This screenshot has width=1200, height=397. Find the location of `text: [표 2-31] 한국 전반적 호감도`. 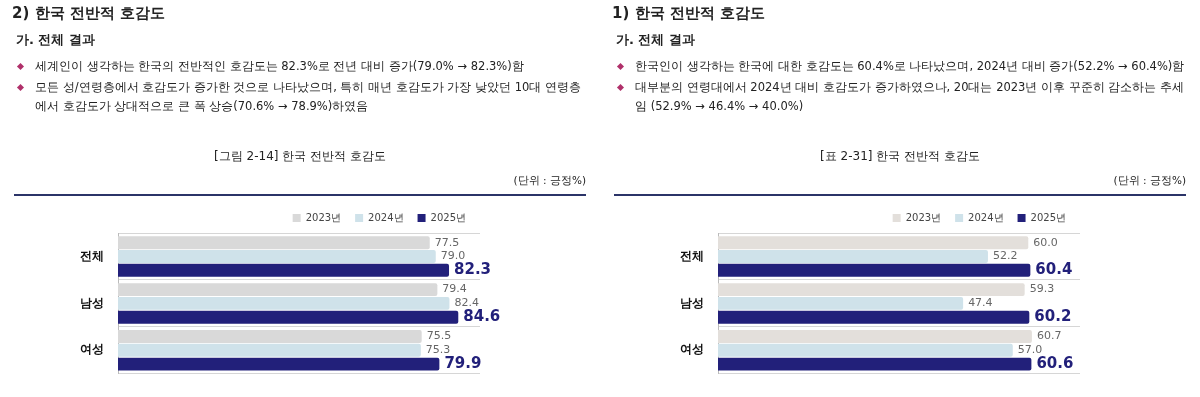

text: [표 2-31] 한국 전반적 호감도 is located at coordinates (900, 156).